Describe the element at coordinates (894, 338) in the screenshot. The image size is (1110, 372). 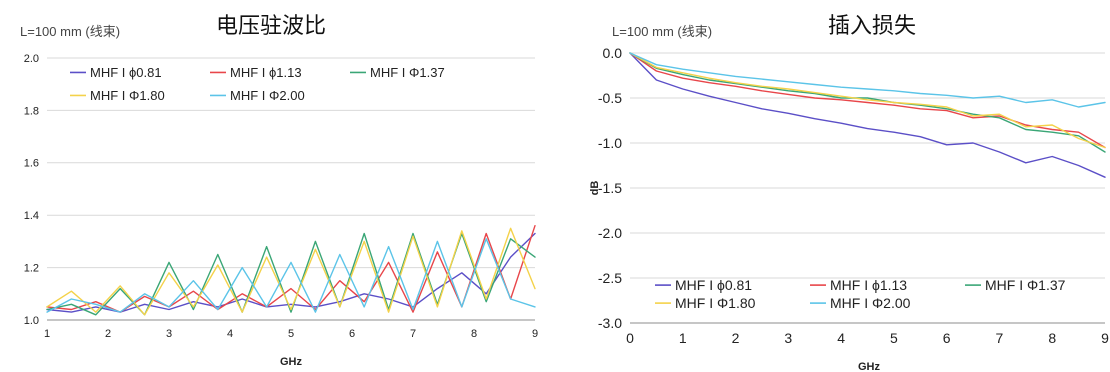
I see `insertion-loss-x-tick-label: 5` at that location.